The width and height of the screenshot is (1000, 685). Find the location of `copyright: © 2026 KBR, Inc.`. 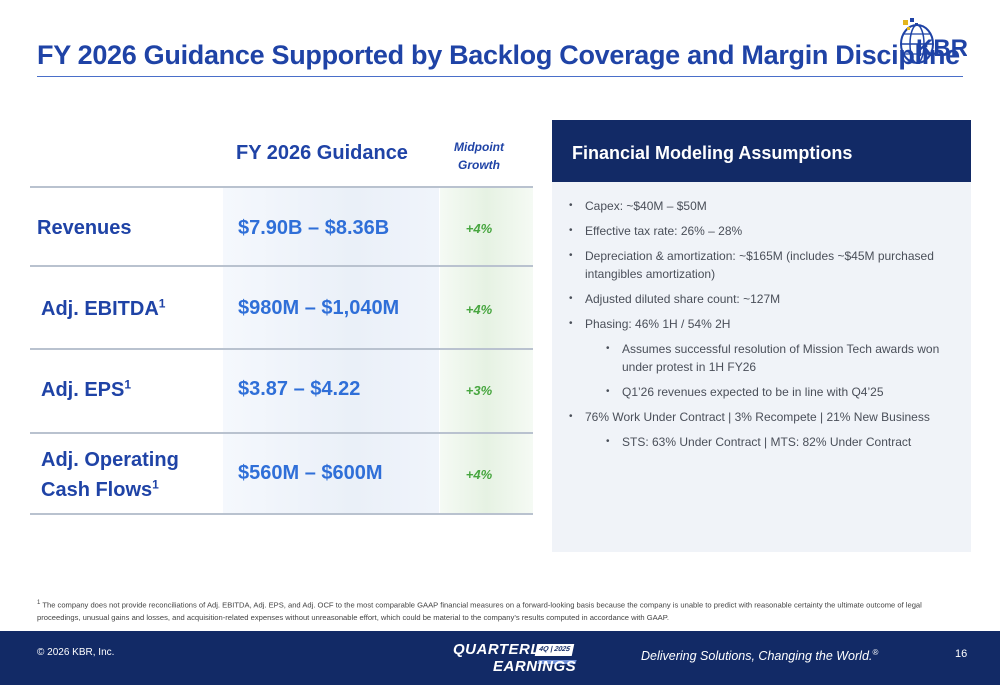

copyright: © 2026 KBR, Inc. is located at coordinates (76, 652).